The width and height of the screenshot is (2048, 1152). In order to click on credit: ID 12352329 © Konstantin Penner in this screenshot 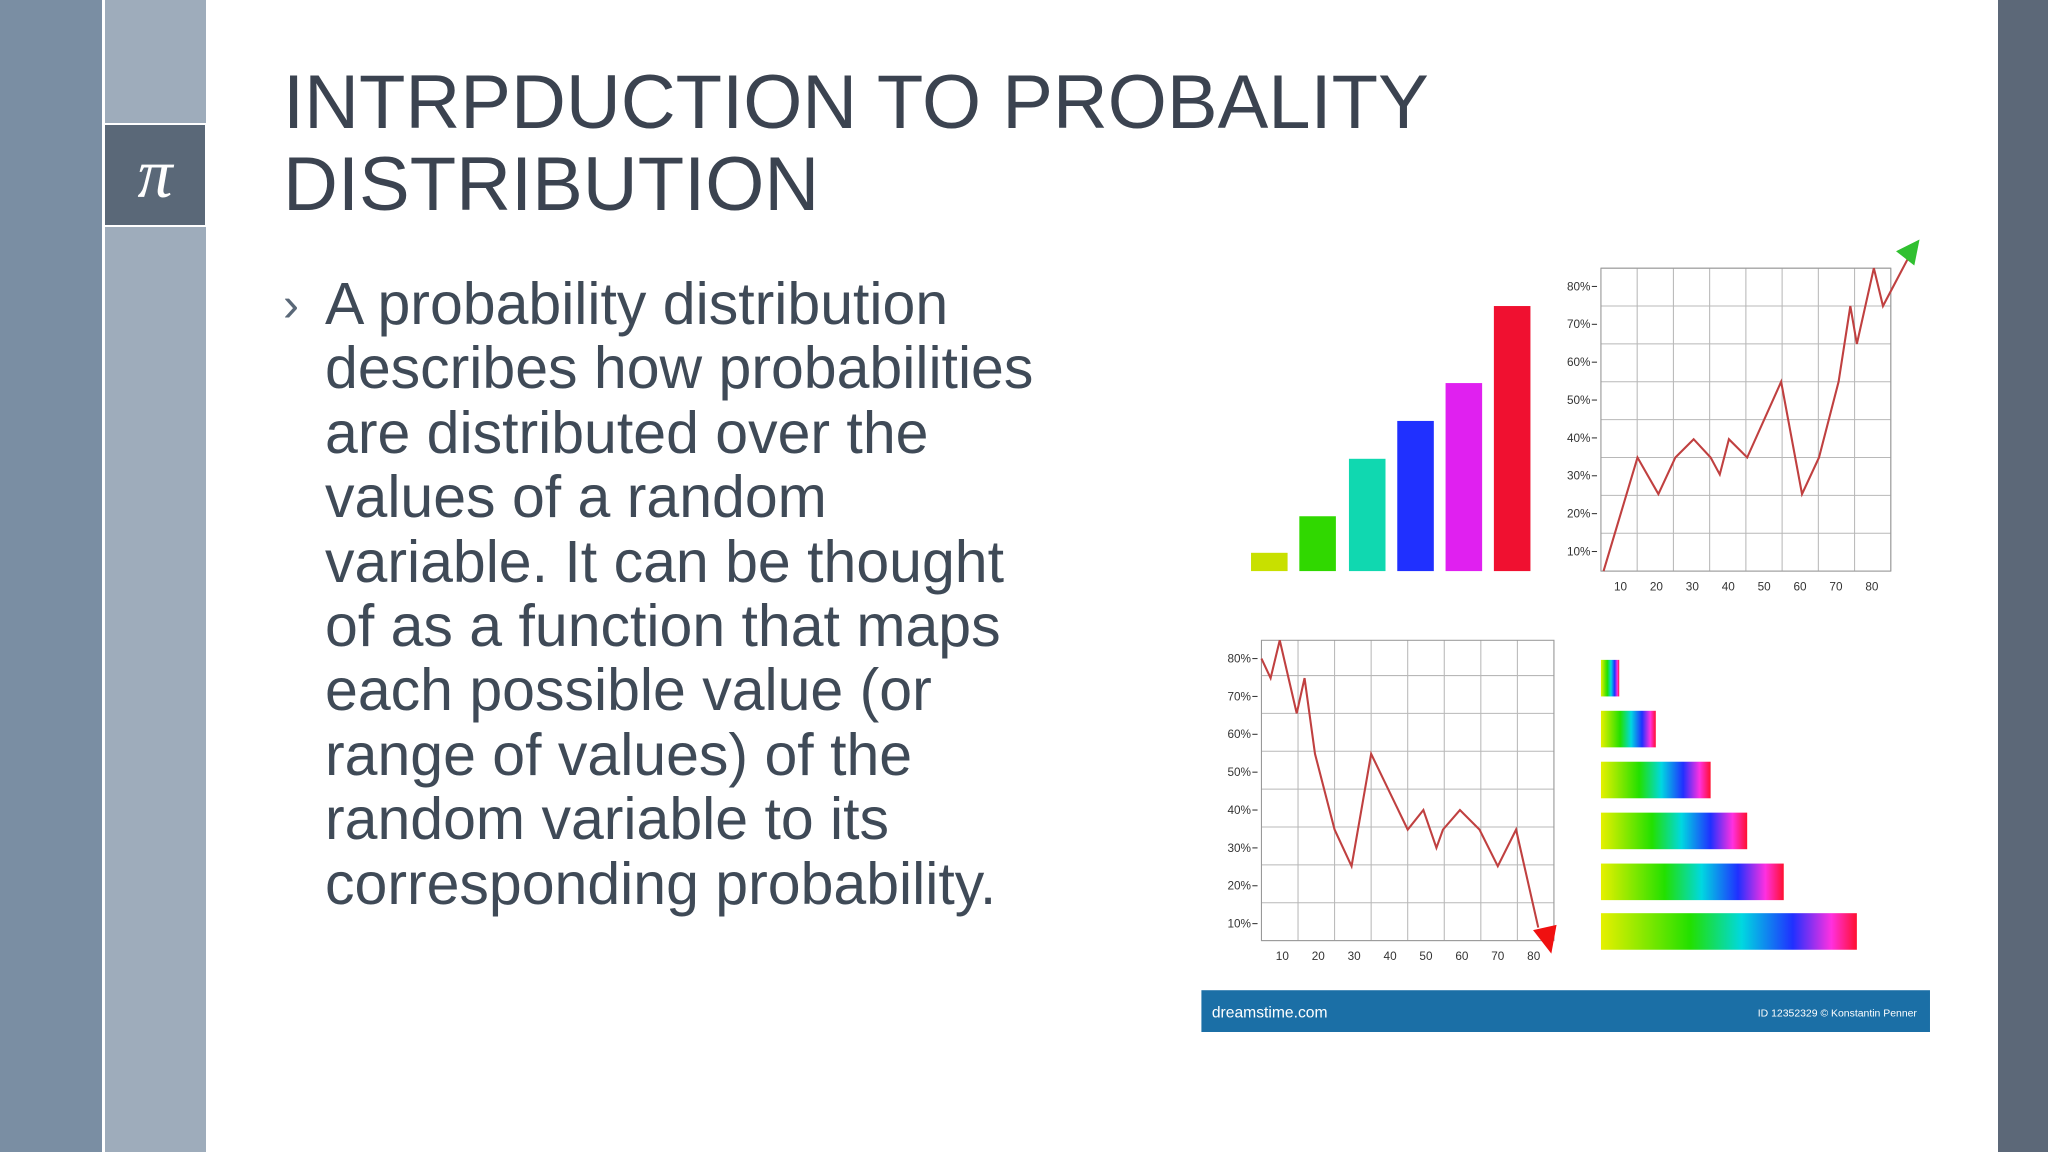, I will do `click(1838, 1013)`.